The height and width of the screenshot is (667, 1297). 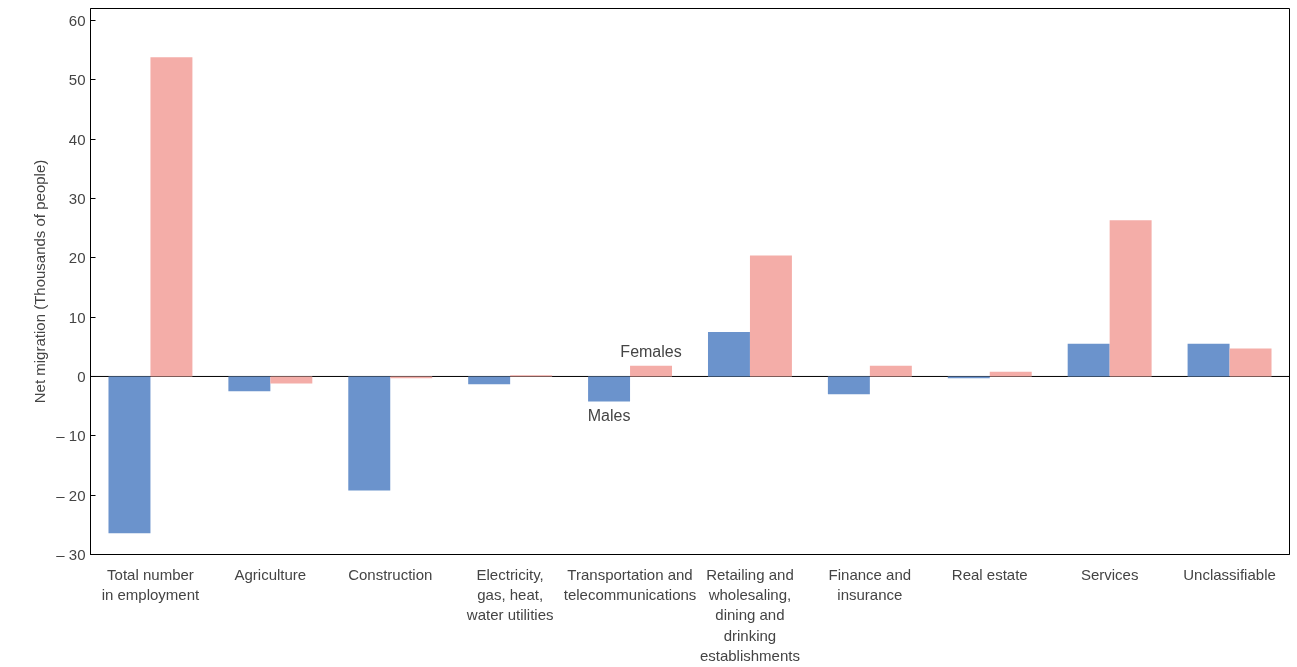 I want to click on x-tick-label: Construction, so click(x=390, y=574).